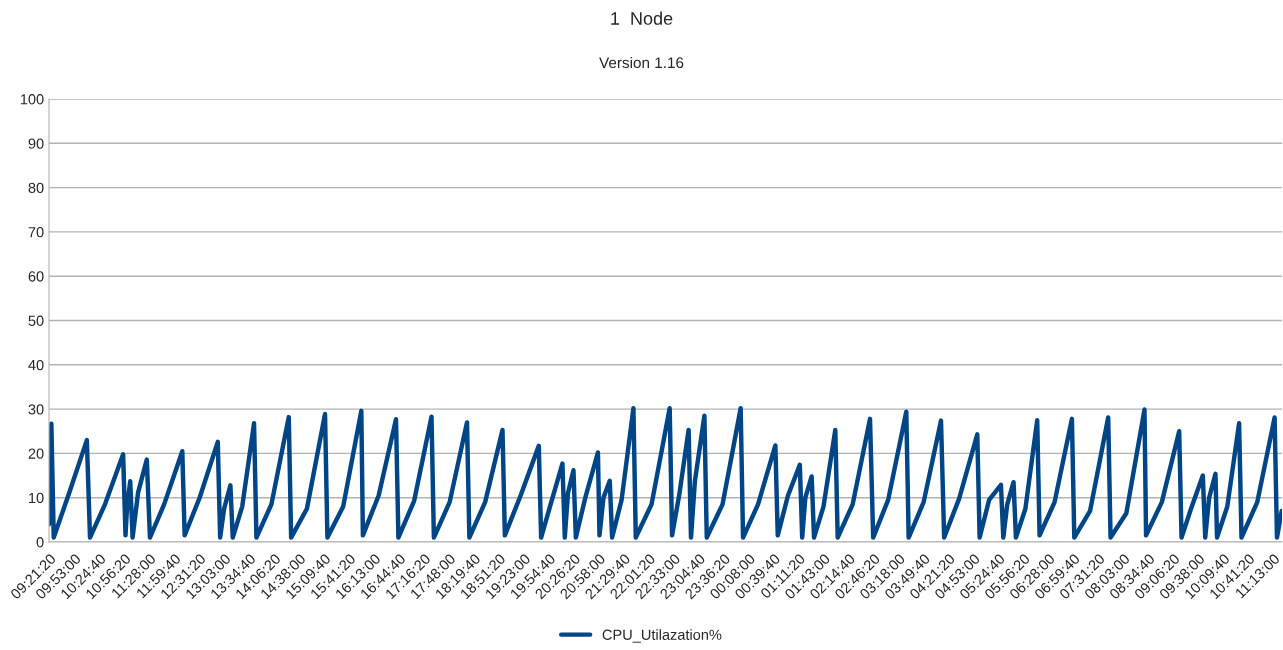  I want to click on y-tick-label: 60, so click(36, 276).